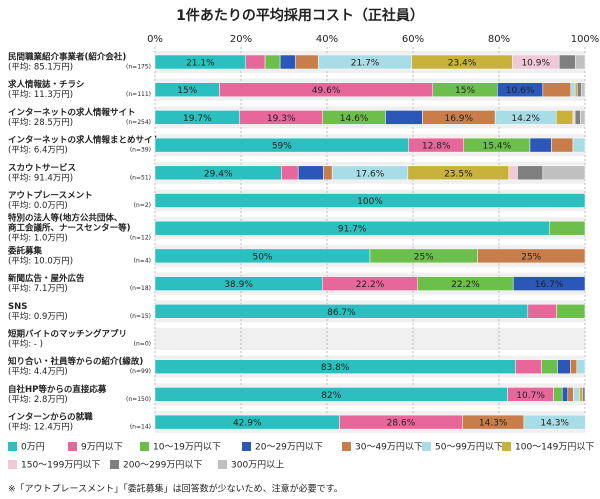 The image size is (600, 499). What do you see at coordinates (401, 424) in the screenshot?
I see `value-label: 28.6%` at bounding box center [401, 424].